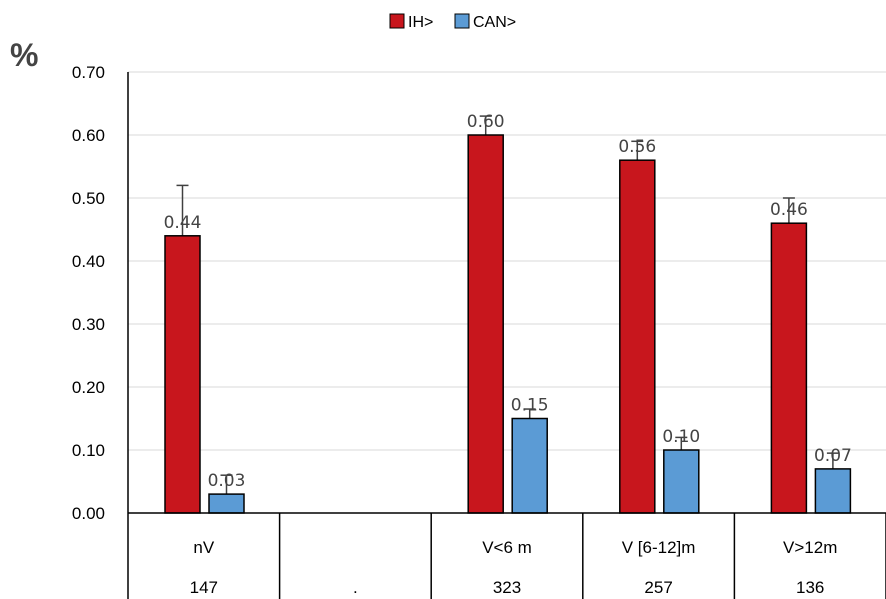 The height and width of the screenshot is (599, 886). Describe the element at coordinates (204, 587) in the screenshot. I see `count-label: 147` at that location.